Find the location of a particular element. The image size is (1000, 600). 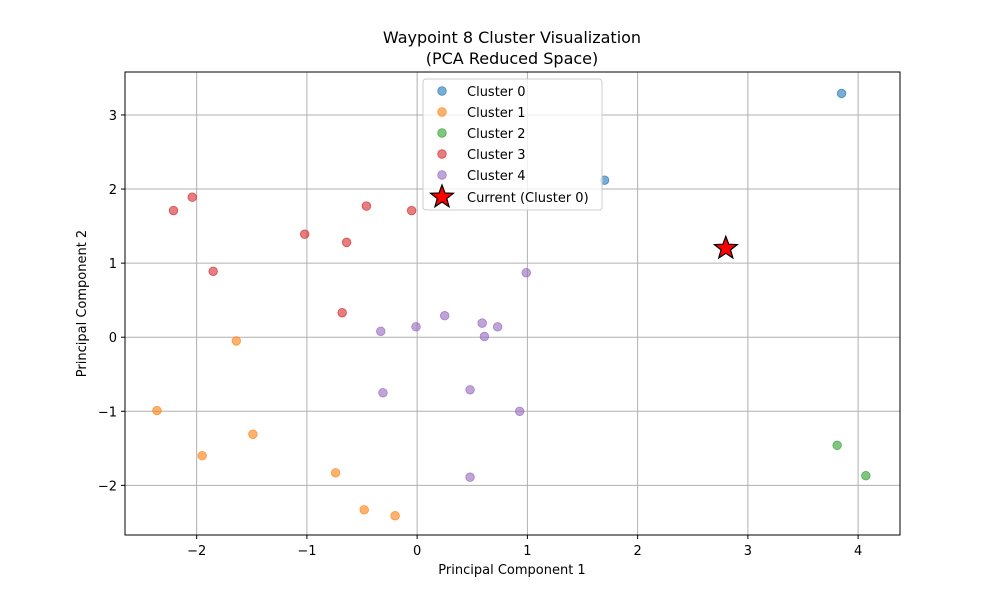

legend-label: Current (Cluster 0) is located at coordinates (528, 198).